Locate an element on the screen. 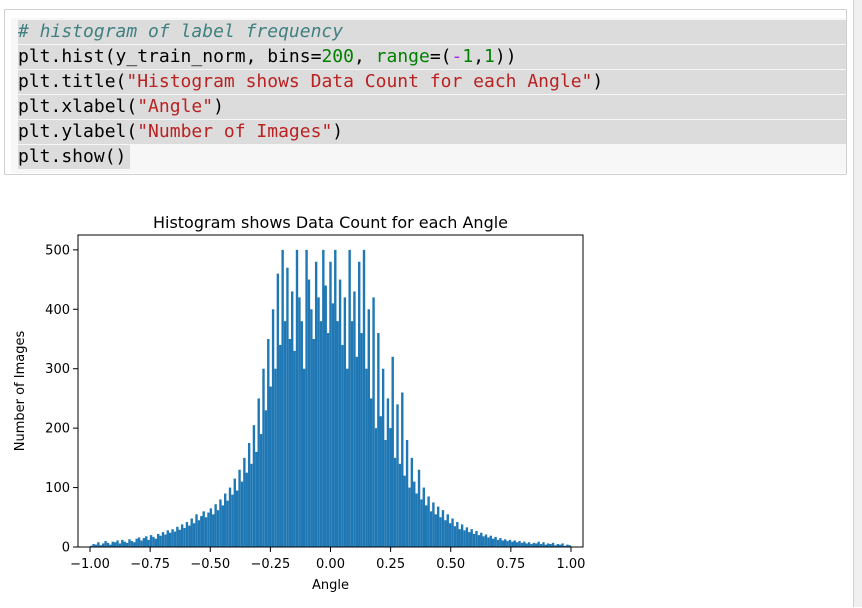 The image size is (862, 608). x-tick-label: 0.00 is located at coordinates (330, 564).